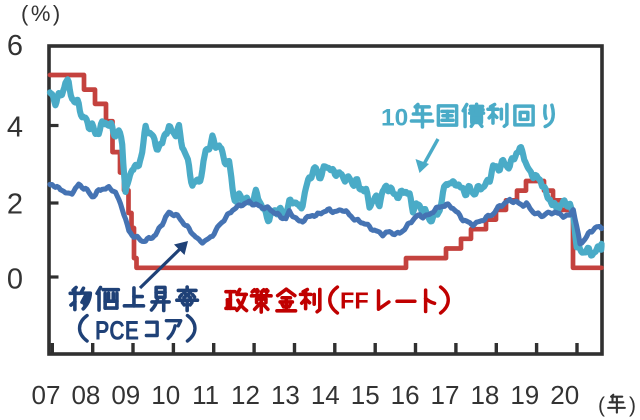 This screenshot has width=640, height=420. I want to click on svg-text: 13, so click(285, 395).